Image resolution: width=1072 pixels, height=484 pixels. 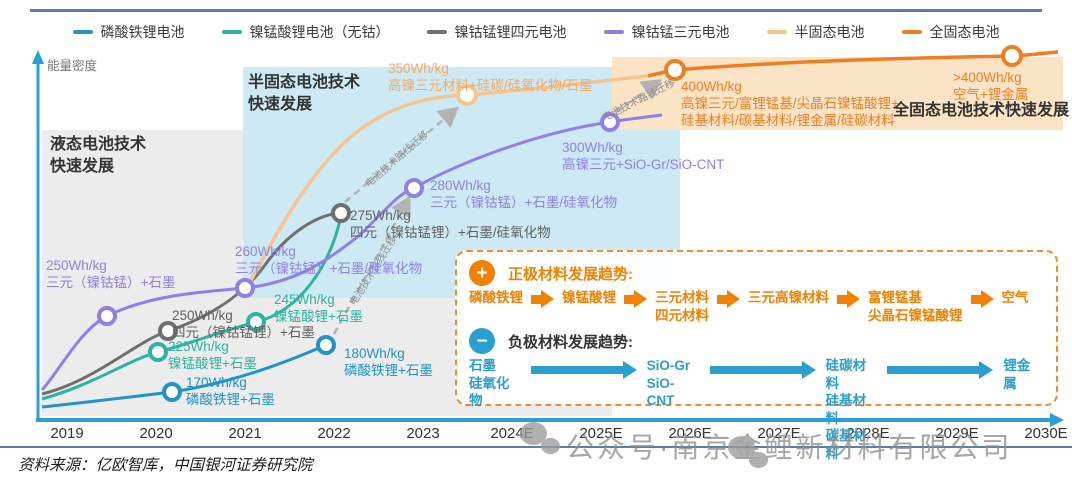 I want to click on legend-item-ternary: 镍钴锰三元电池, so click(x=666, y=32).